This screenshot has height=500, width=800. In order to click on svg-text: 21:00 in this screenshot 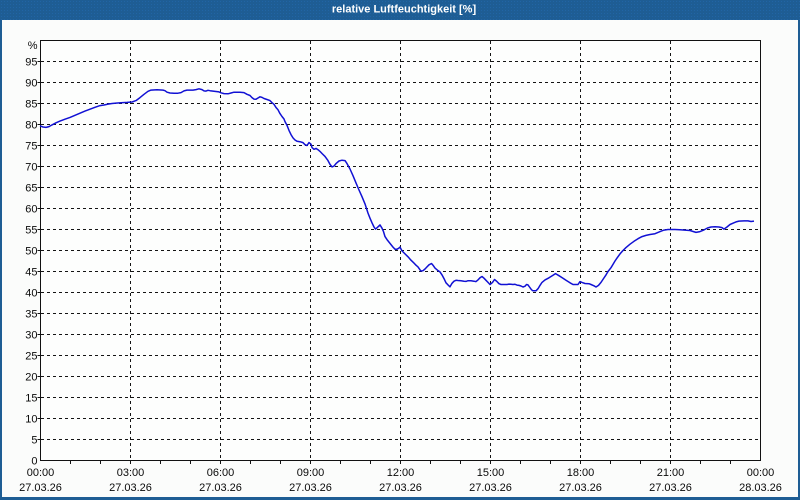, I will do `click(671, 473)`.